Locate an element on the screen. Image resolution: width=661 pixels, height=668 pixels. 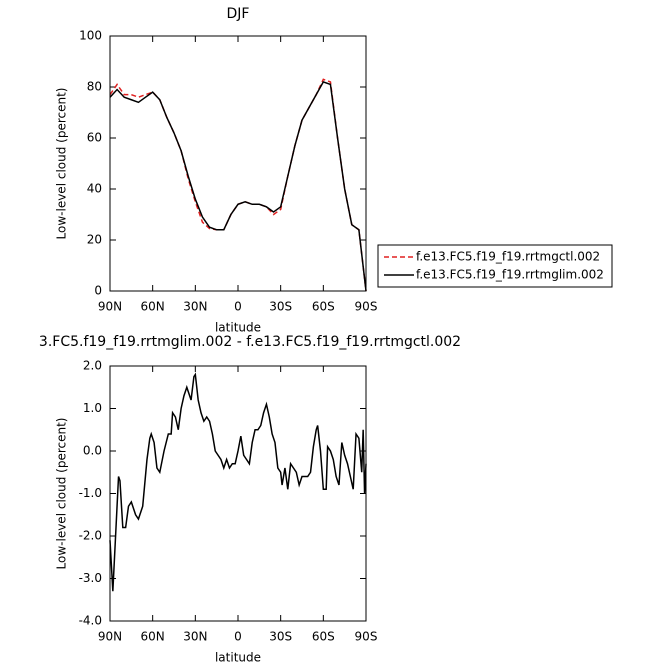
y-tick-label: -2.0 is located at coordinates (90, 536).